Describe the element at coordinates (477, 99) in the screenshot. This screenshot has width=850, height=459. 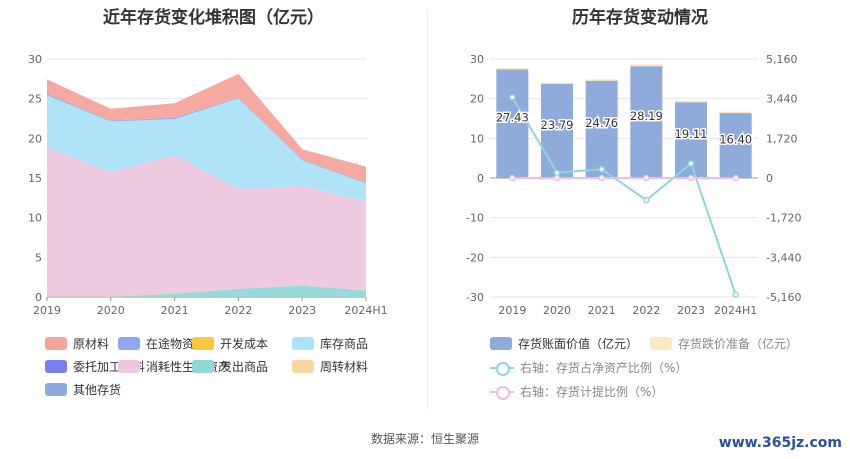
I see `right-chart-y-tick-label: 20` at that location.